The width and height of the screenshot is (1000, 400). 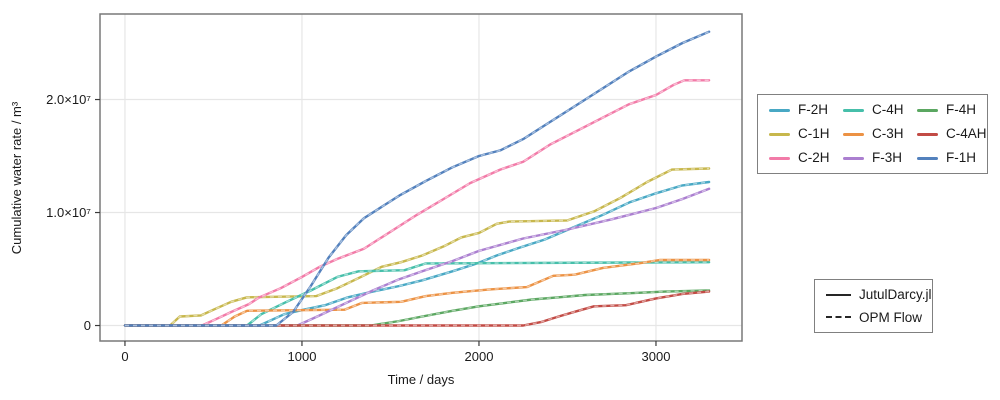 I want to click on legend-label-f-4h: F-4H, so click(x=961, y=110).